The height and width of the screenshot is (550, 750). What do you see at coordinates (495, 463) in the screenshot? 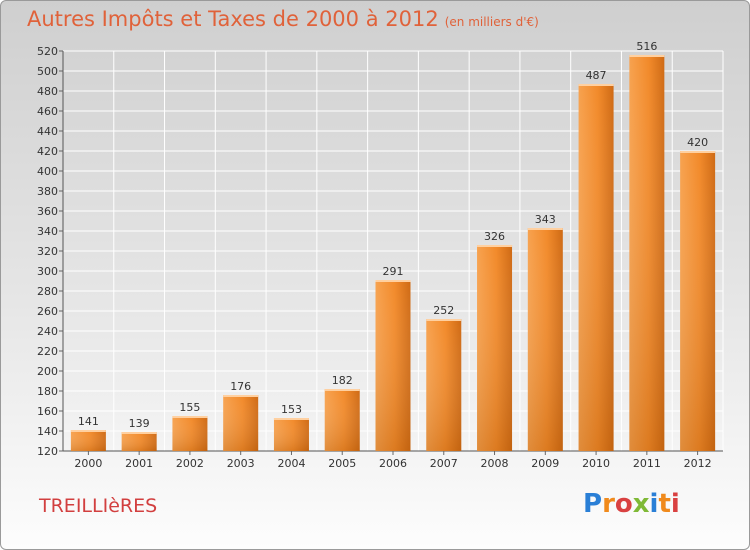
I see `x-tick-label: 2008` at bounding box center [495, 463].